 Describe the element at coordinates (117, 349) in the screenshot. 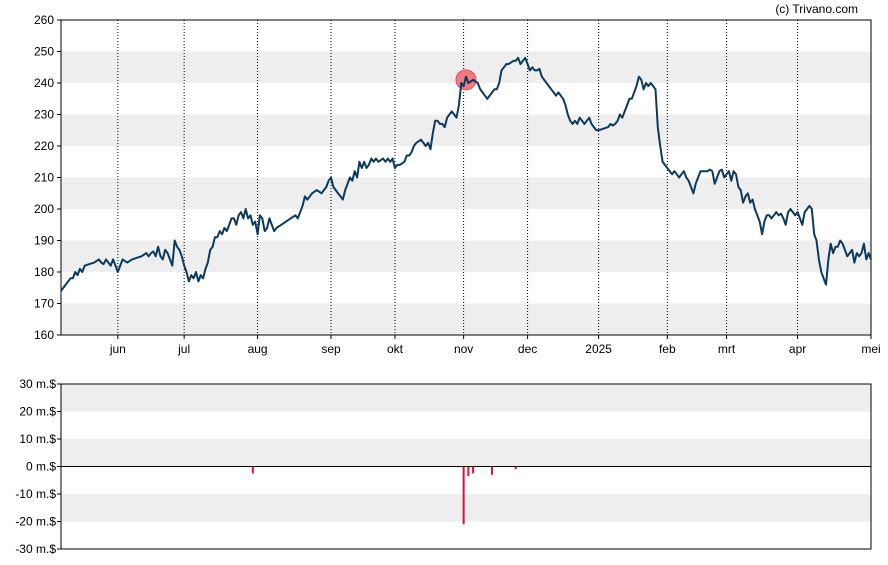

I see `price-x-tick-label: jun` at that location.